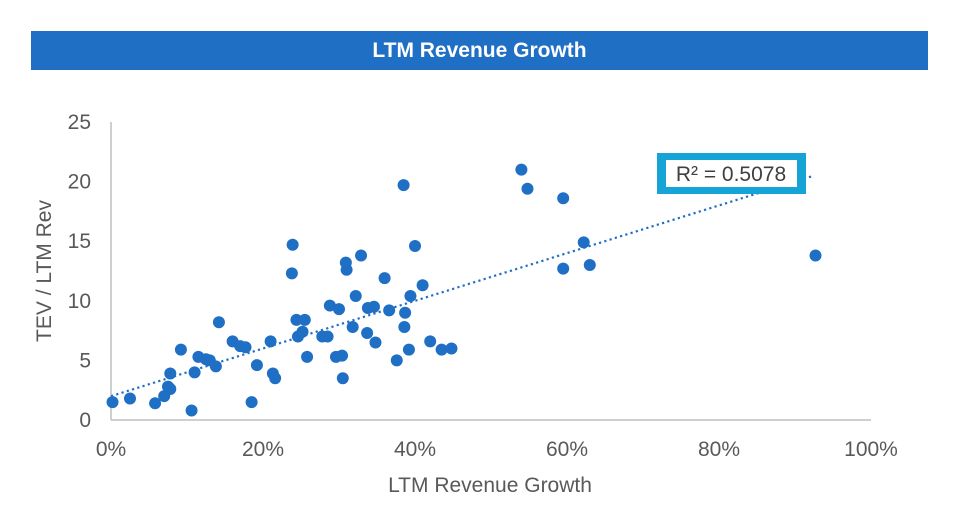  Describe the element at coordinates (567, 449) in the screenshot. I see `x-tick-label: 60%` at that location.